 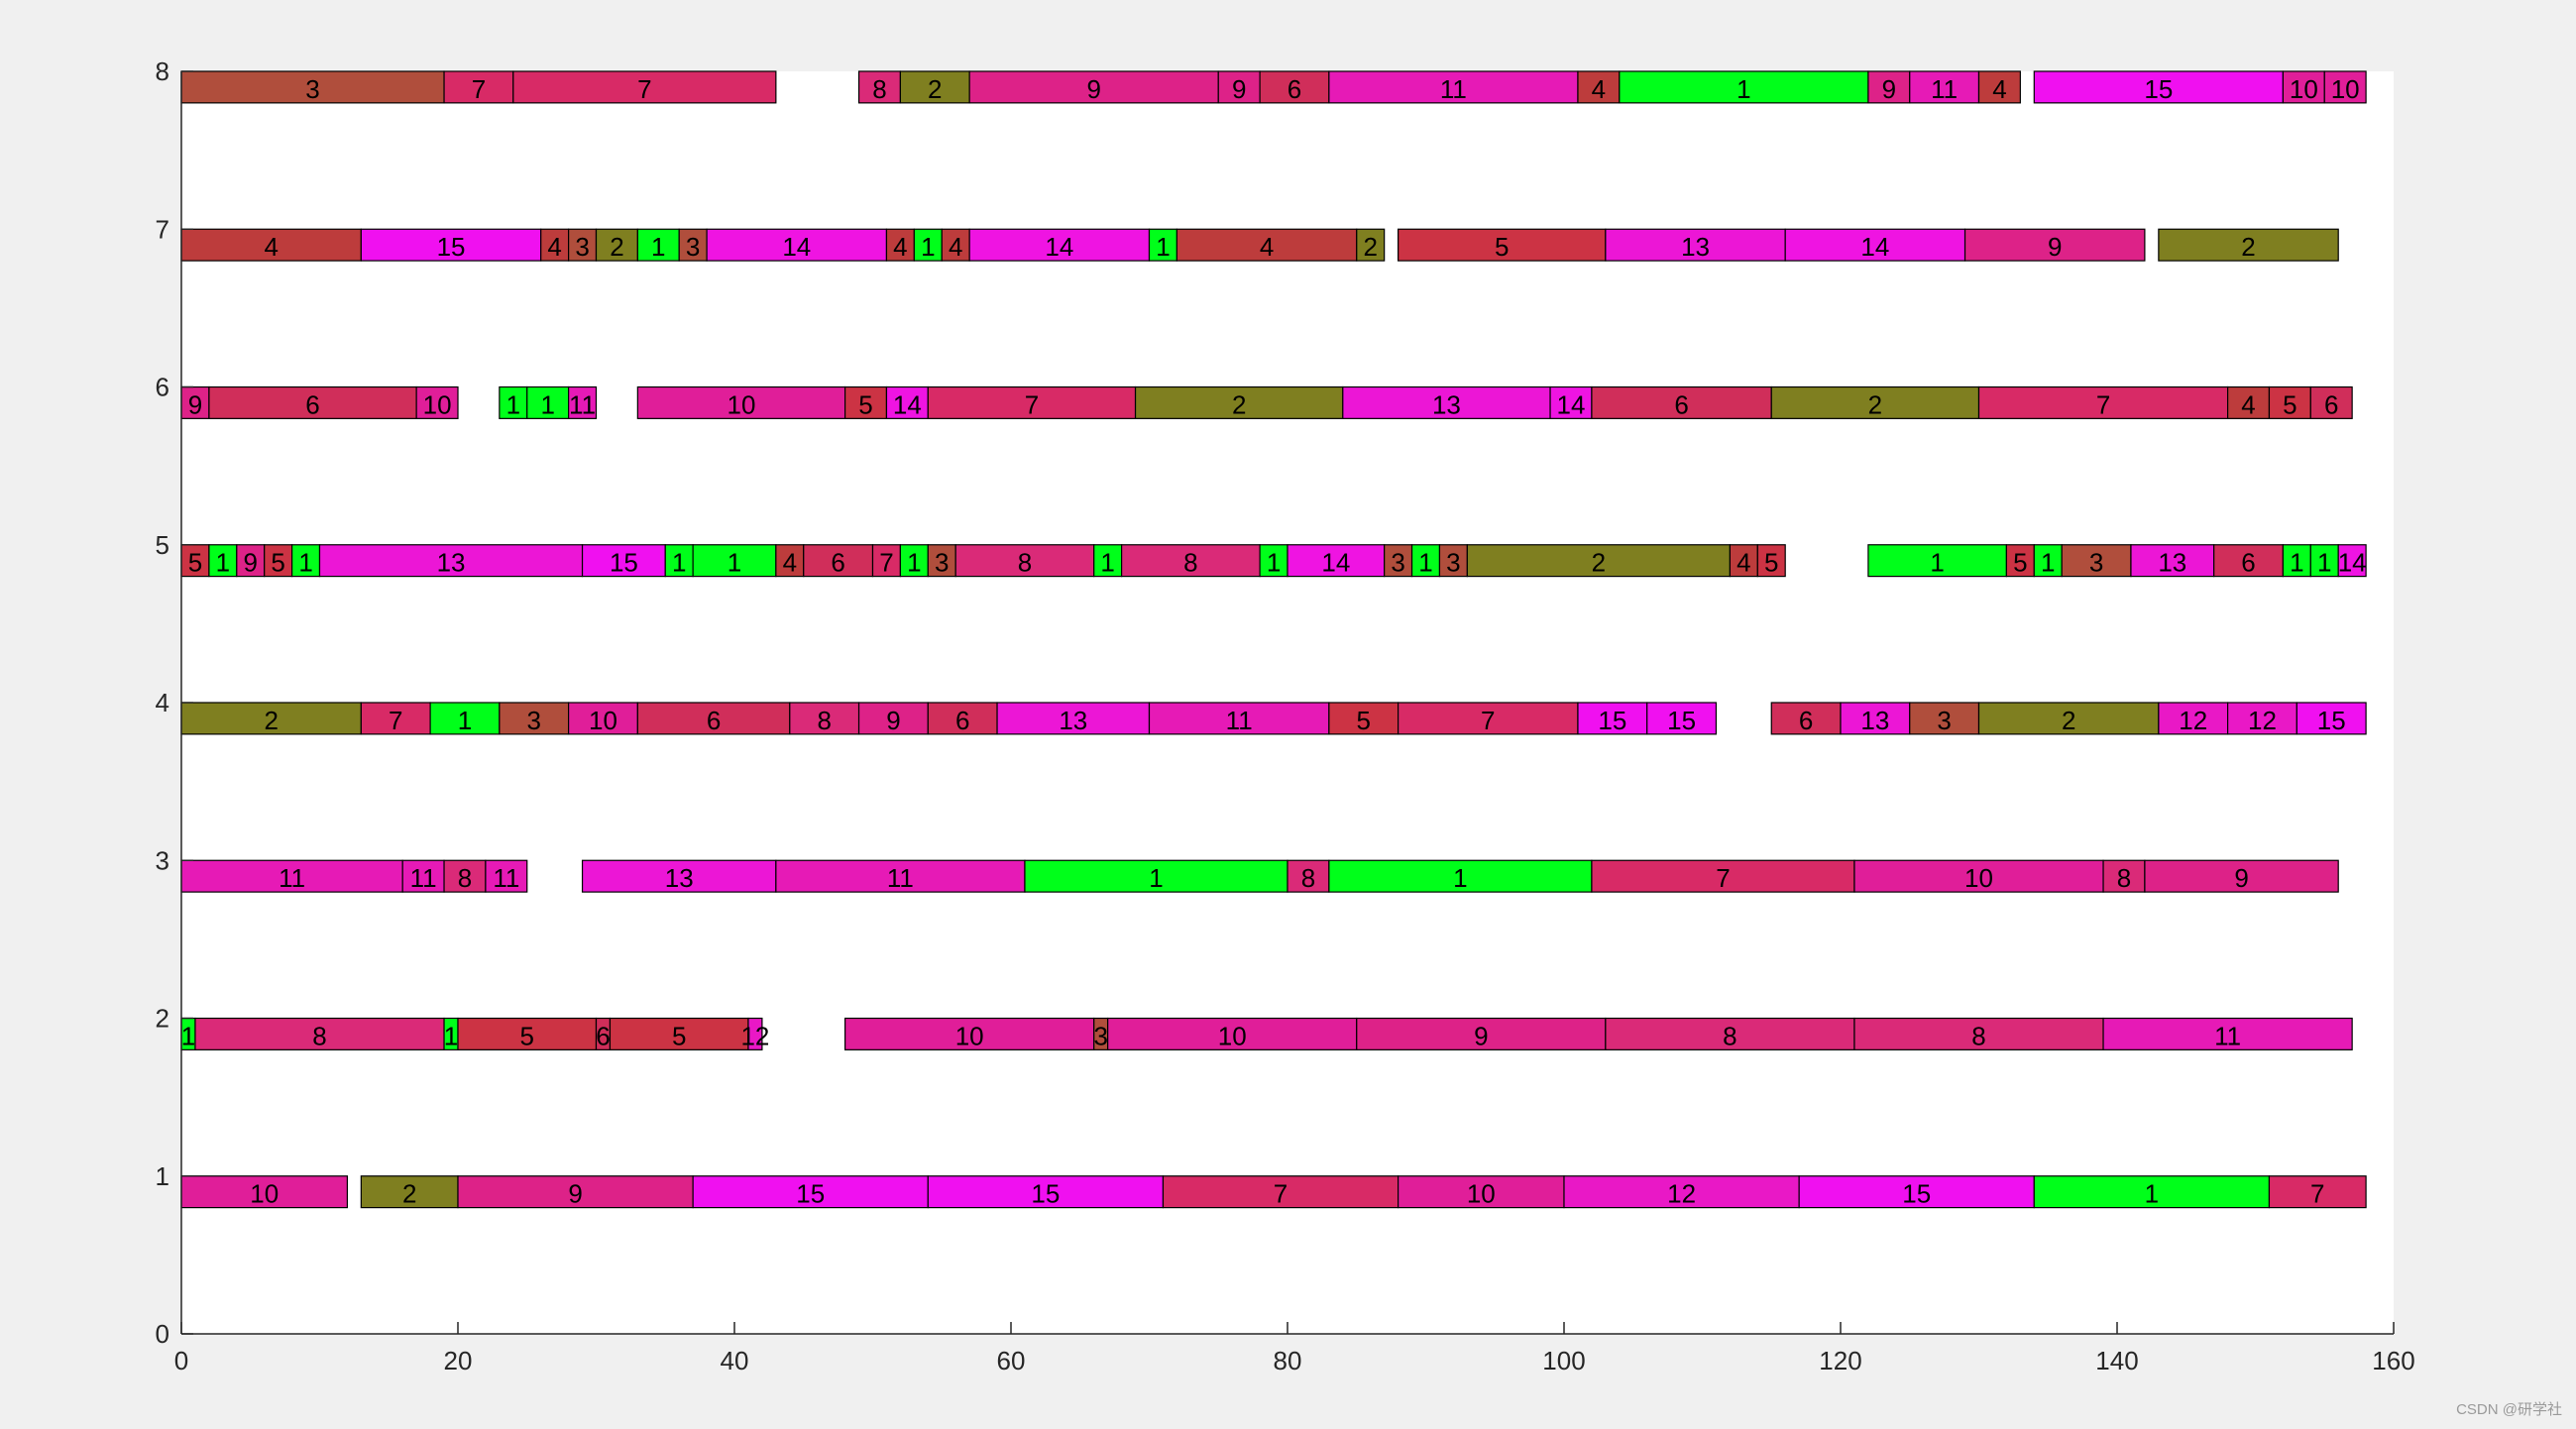 I want to click on y-tick-label: 5, so click(x=162, y=545).